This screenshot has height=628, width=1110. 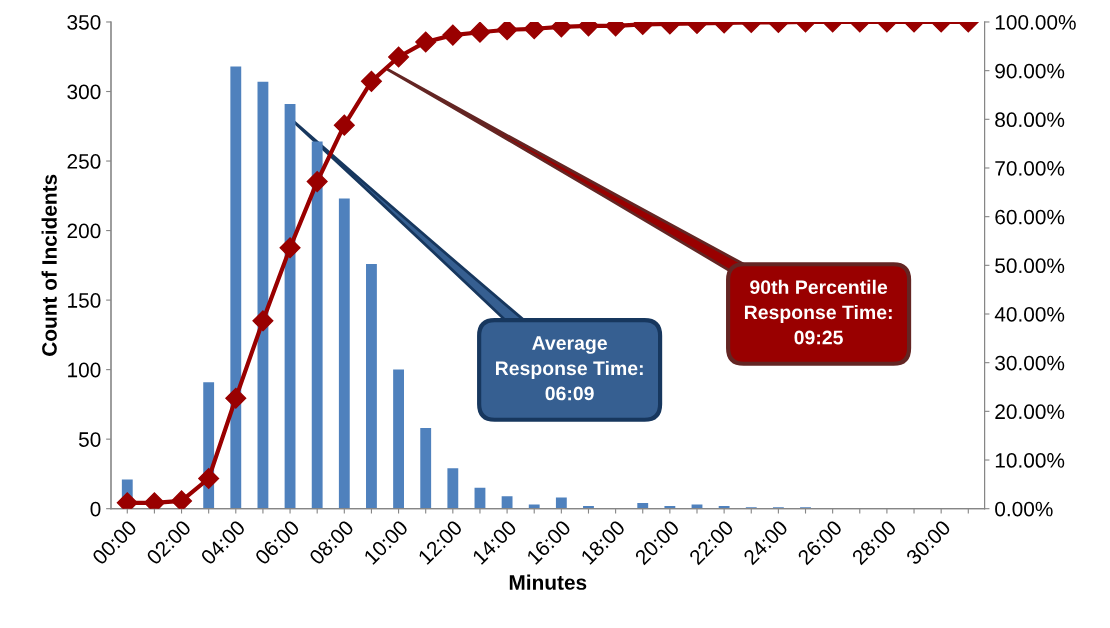 What do you see at coordinates (1030, 71) in the screenshot?
I see `y2-tick-label: 90.00%` at bounding box center [1030, 71].